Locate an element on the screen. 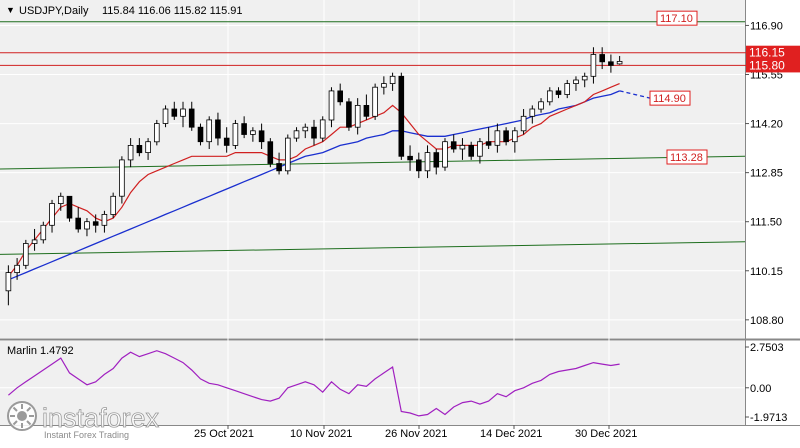 Image resolution: width=800 pixels, height=448 pixels. slow-ma-projection is located at coordinates (635, 94).